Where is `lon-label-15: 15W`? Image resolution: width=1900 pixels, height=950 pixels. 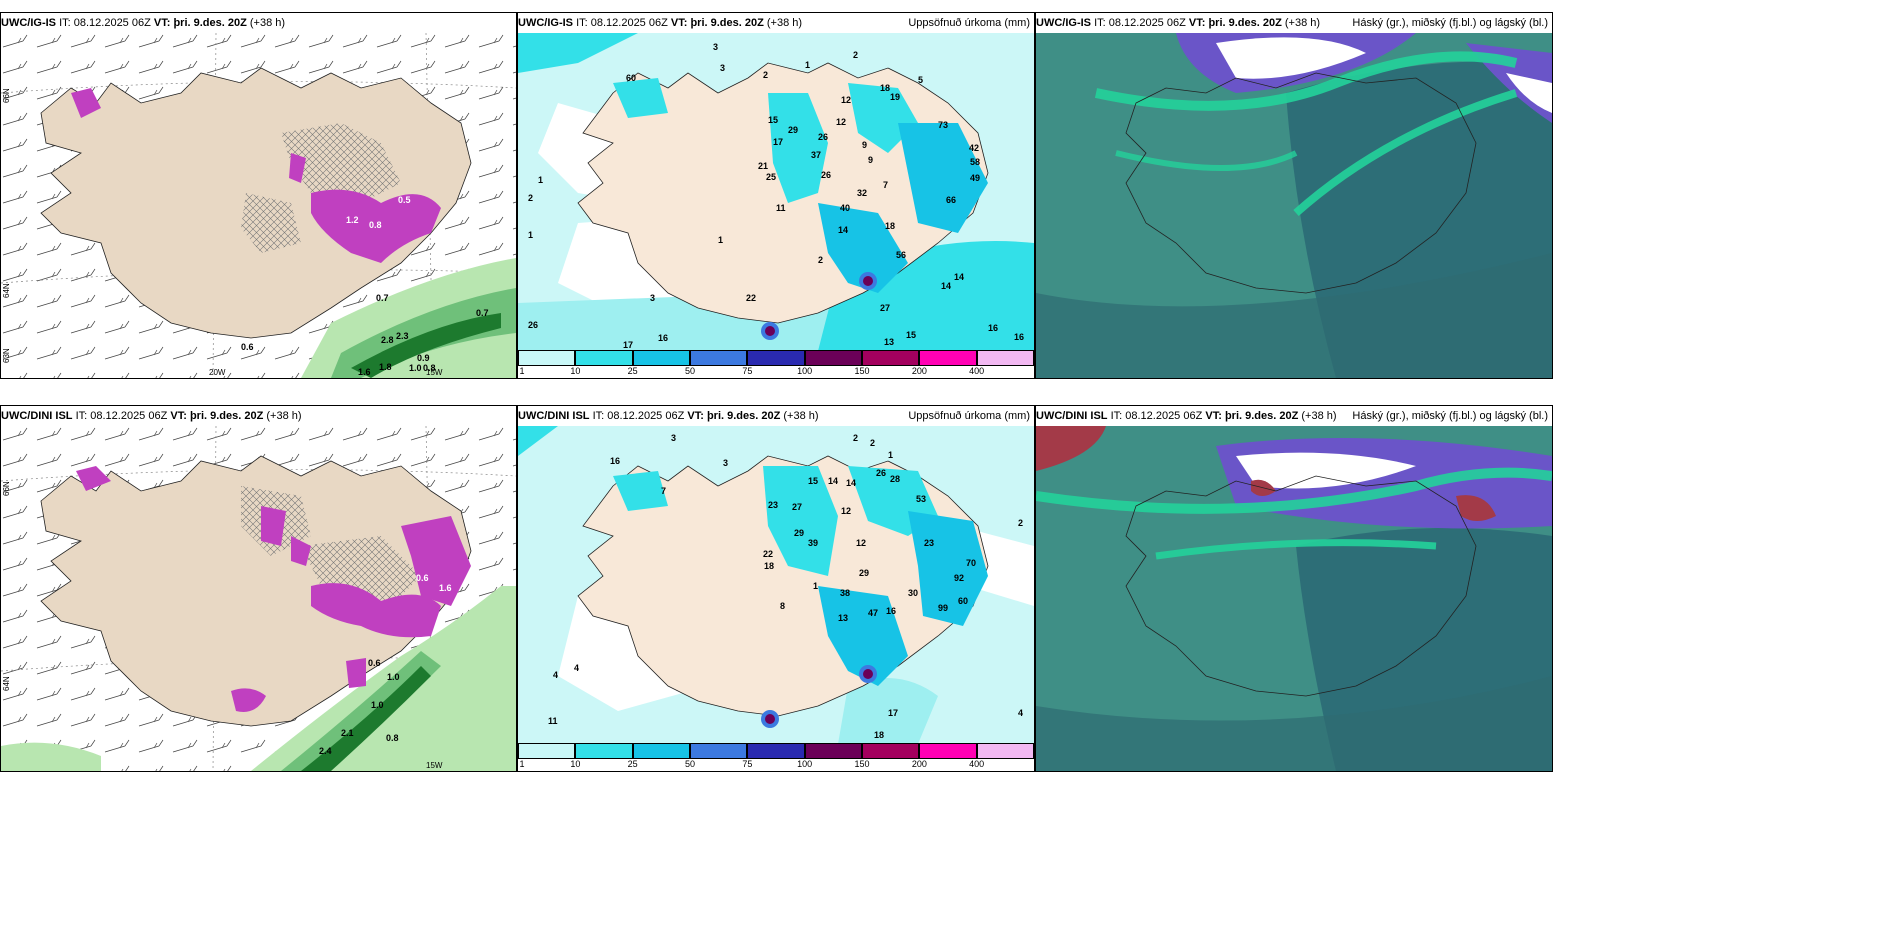
lon-label-15: 15W is located at coordinates (434, 372).